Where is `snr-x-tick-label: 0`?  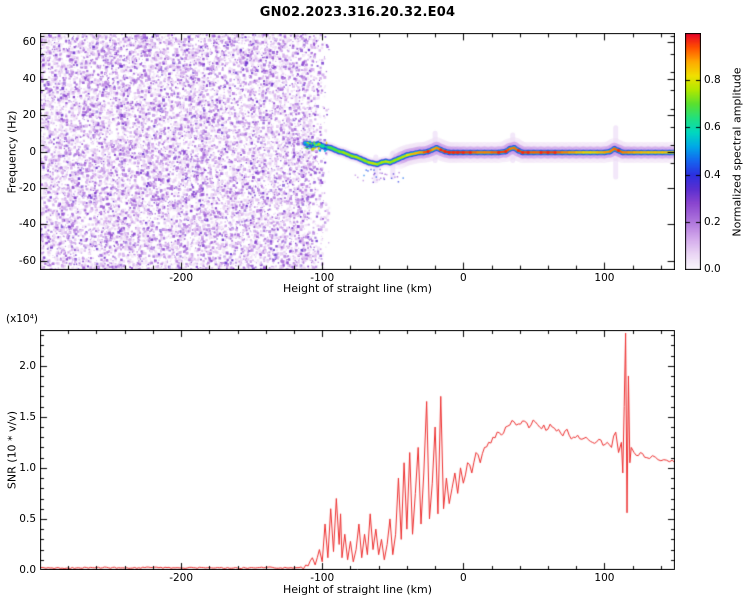 snr-x-tick-label: 0 is located at coordinates (463, 578).